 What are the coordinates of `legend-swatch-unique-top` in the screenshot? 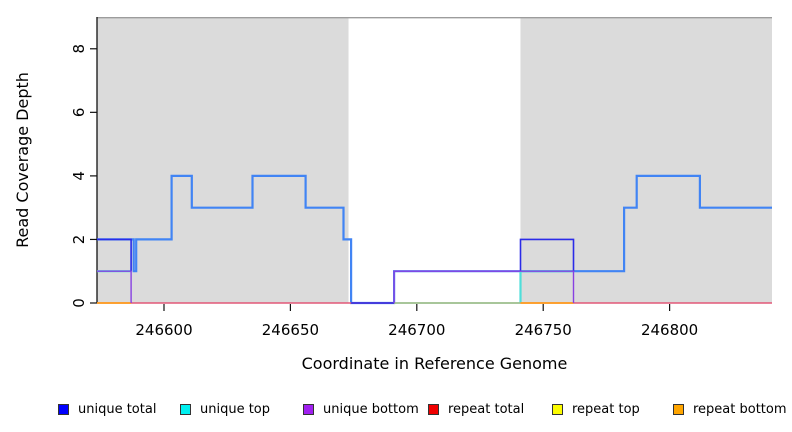 It's located at (185, 409).